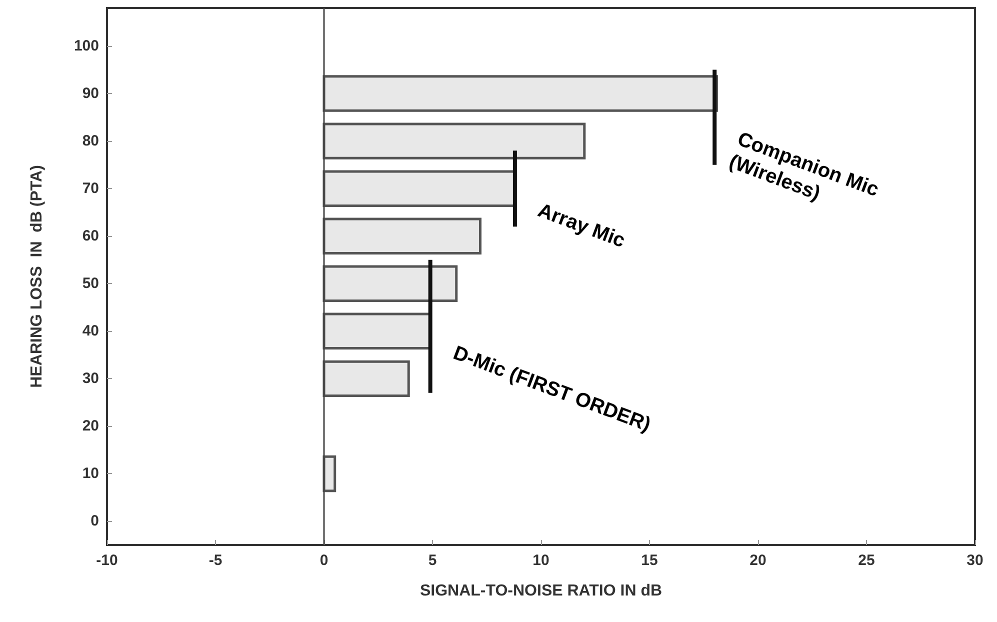 The width and height of the screenshot is (997, 622). What do you see at coordinates (649, 560) in the screenshot?
I see `x-tick-label: 15` at bounding box center [649, 560].